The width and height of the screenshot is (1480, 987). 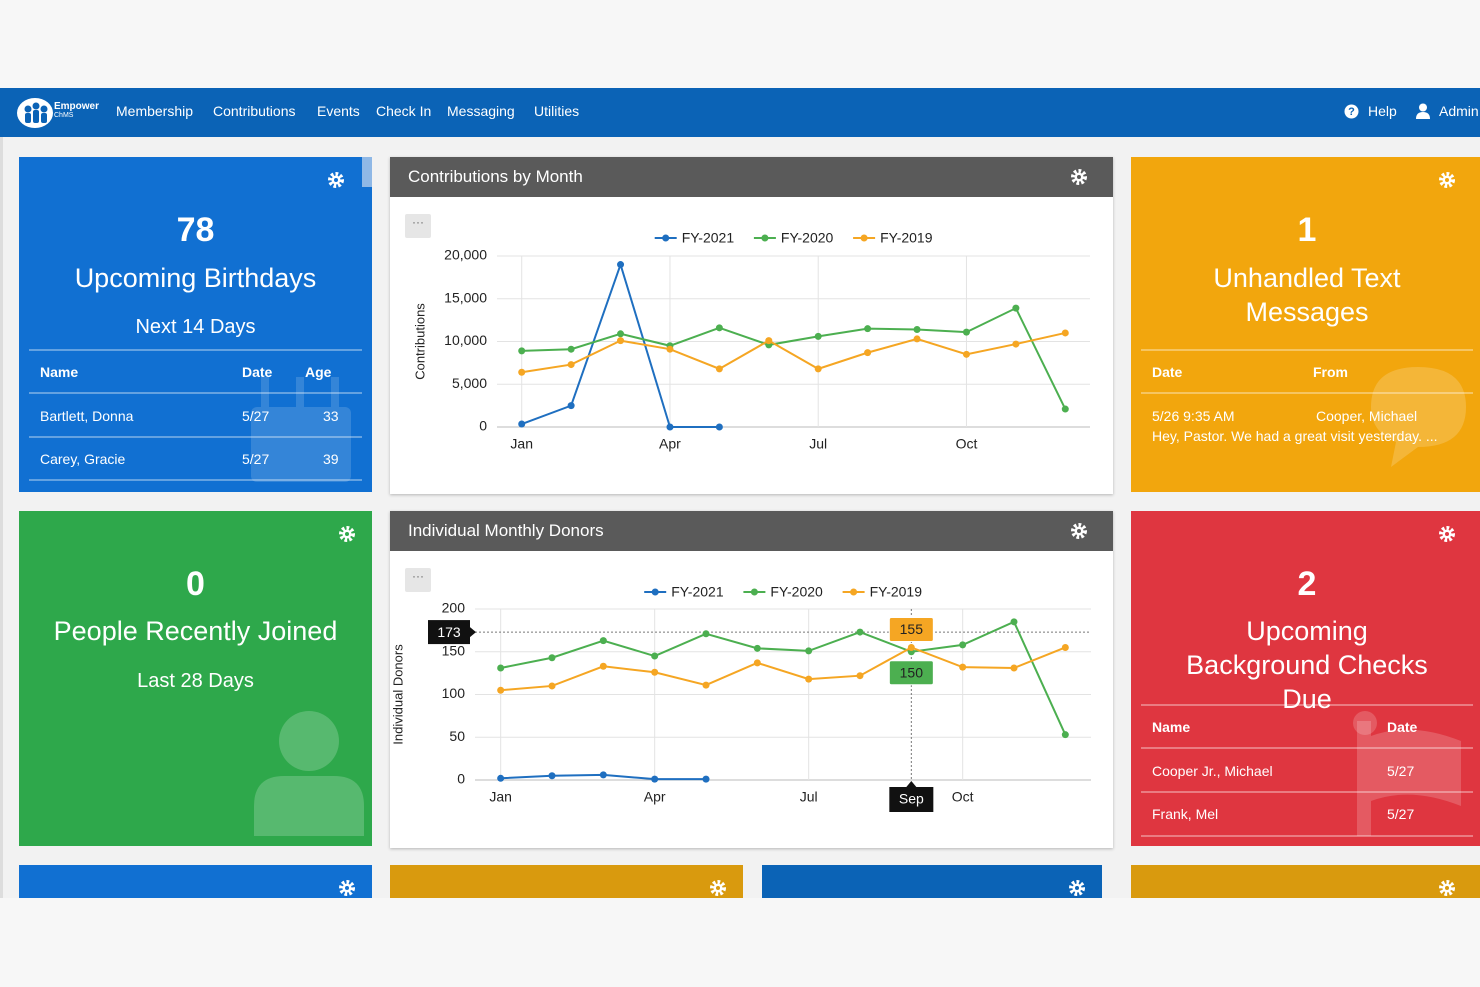 I want to click on count: 0, so click(x=195, y=584).